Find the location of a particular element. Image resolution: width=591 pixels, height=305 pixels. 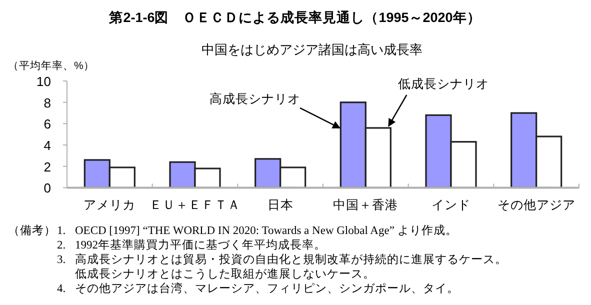

x-tick-label: ＥＵ＋ＥＦＴＡ is located at coordinates (195, 205).